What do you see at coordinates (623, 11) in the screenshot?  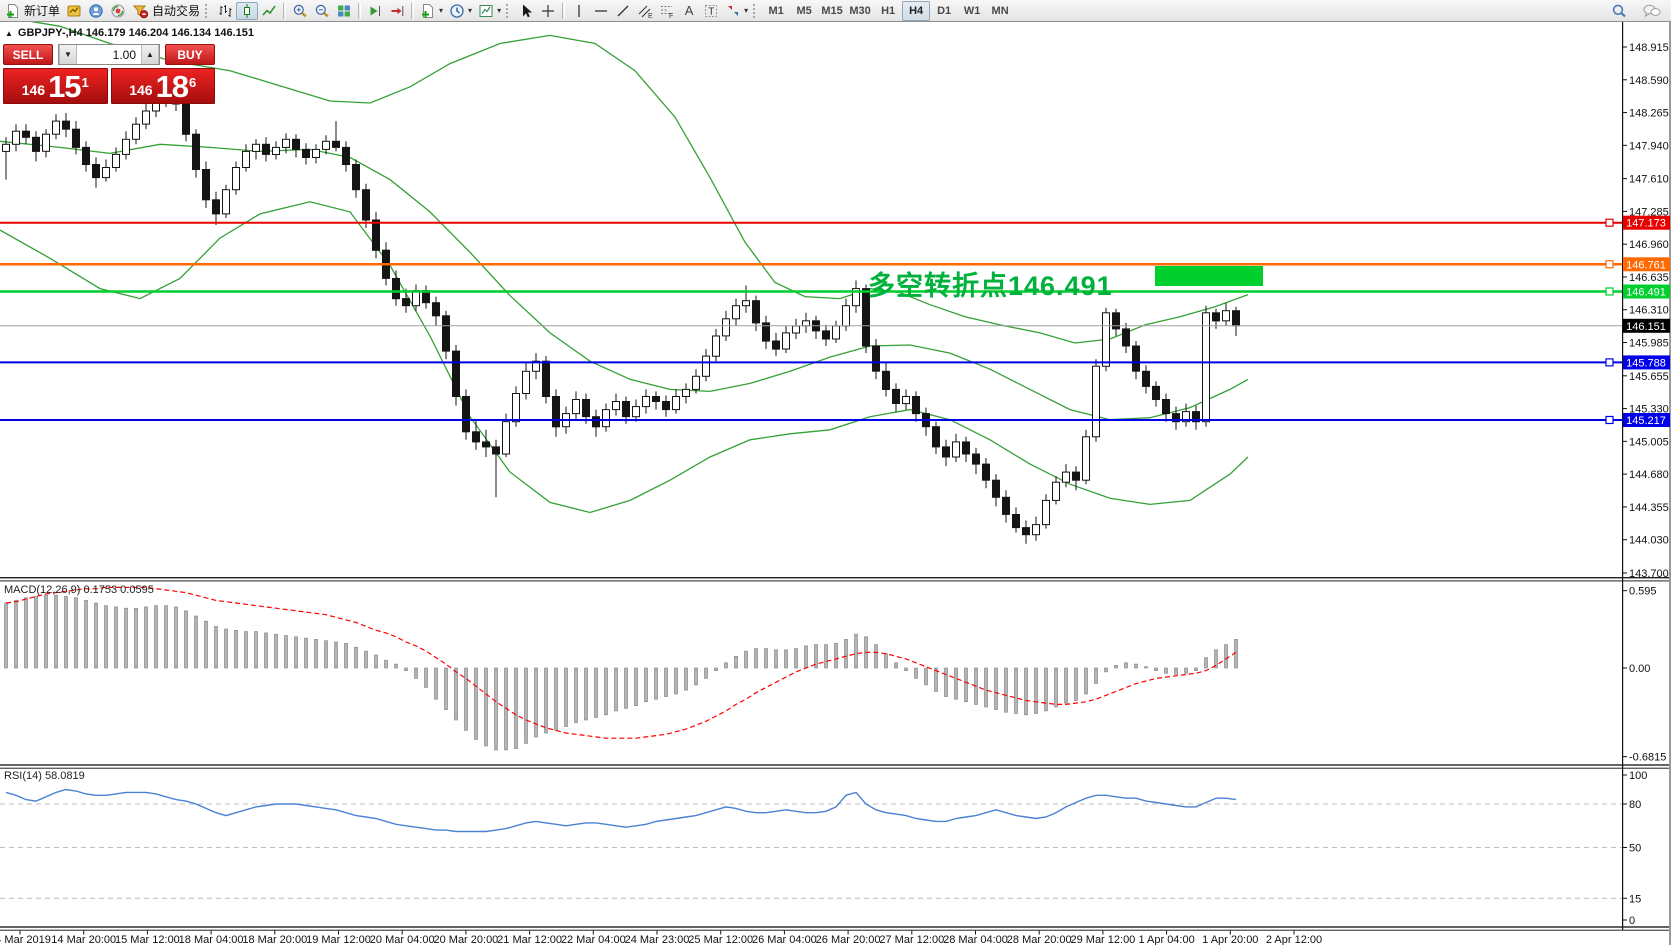 I see `trendline-button` at bounding box center [623, 11].